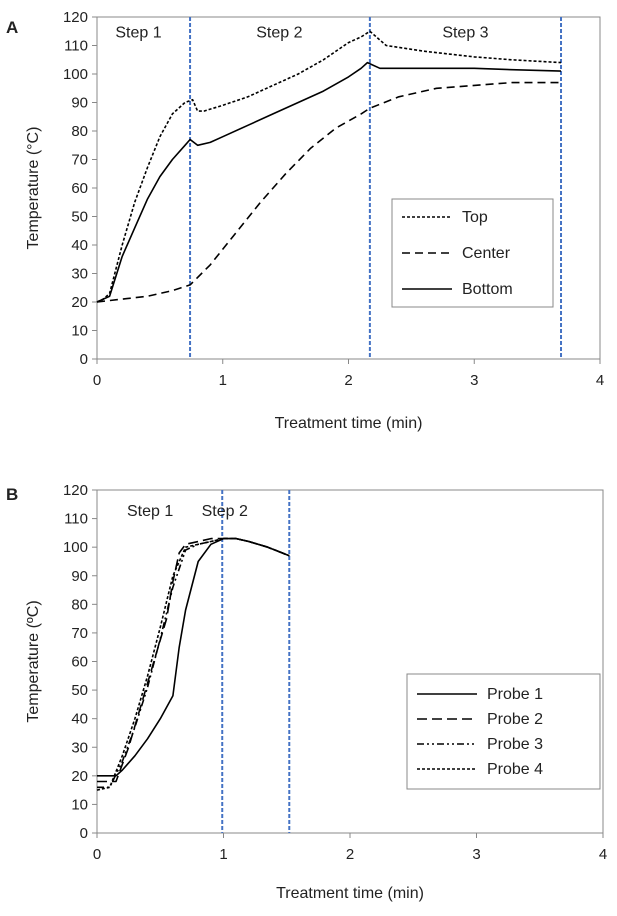 The height and width of the screenshot is (916, 617). What do you see at coordinates (33, 188) in the screenshot?
I see `y-axis-title: Temperature (°C)` at bounding box center [33, 188].